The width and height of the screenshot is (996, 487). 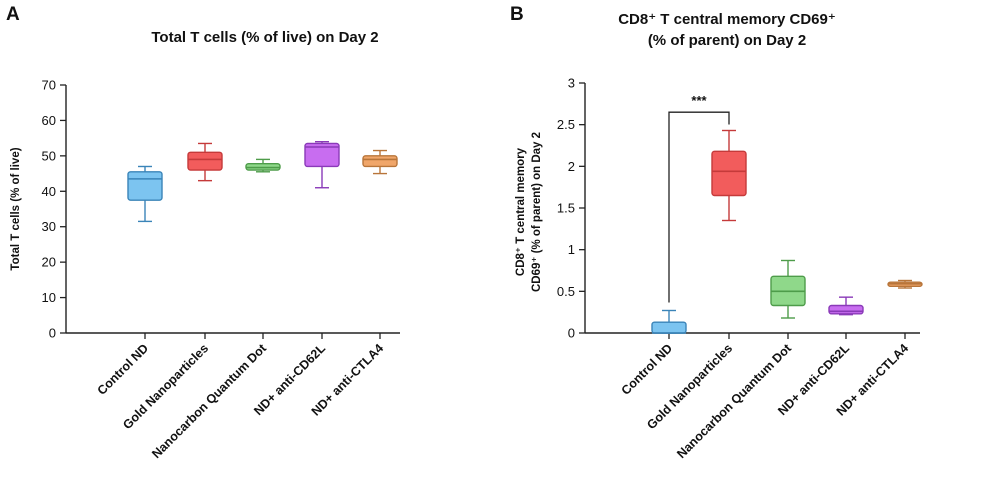 I want to click on y-tick-label: 10, so click(x=49, y=297).